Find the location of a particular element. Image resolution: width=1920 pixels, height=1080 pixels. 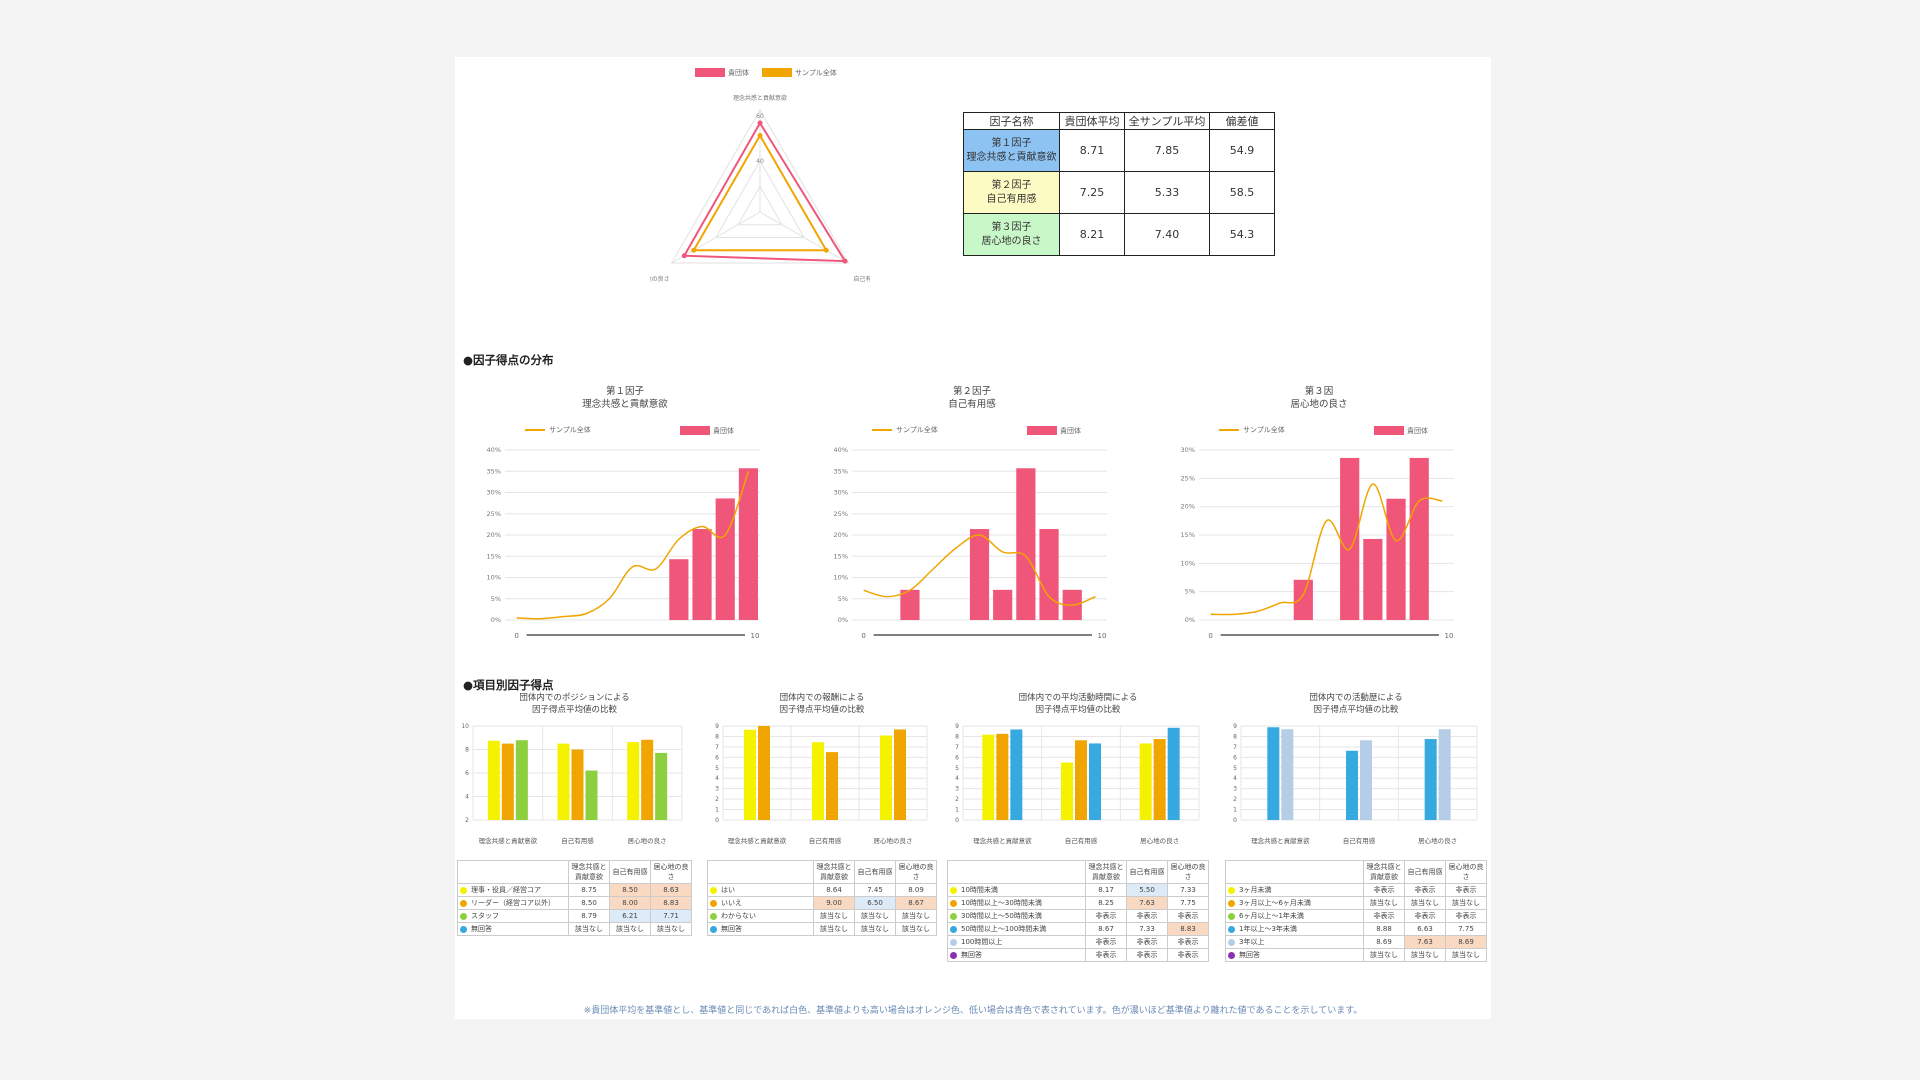

y-tick-label: 15% is located at coordinates (494, 556).